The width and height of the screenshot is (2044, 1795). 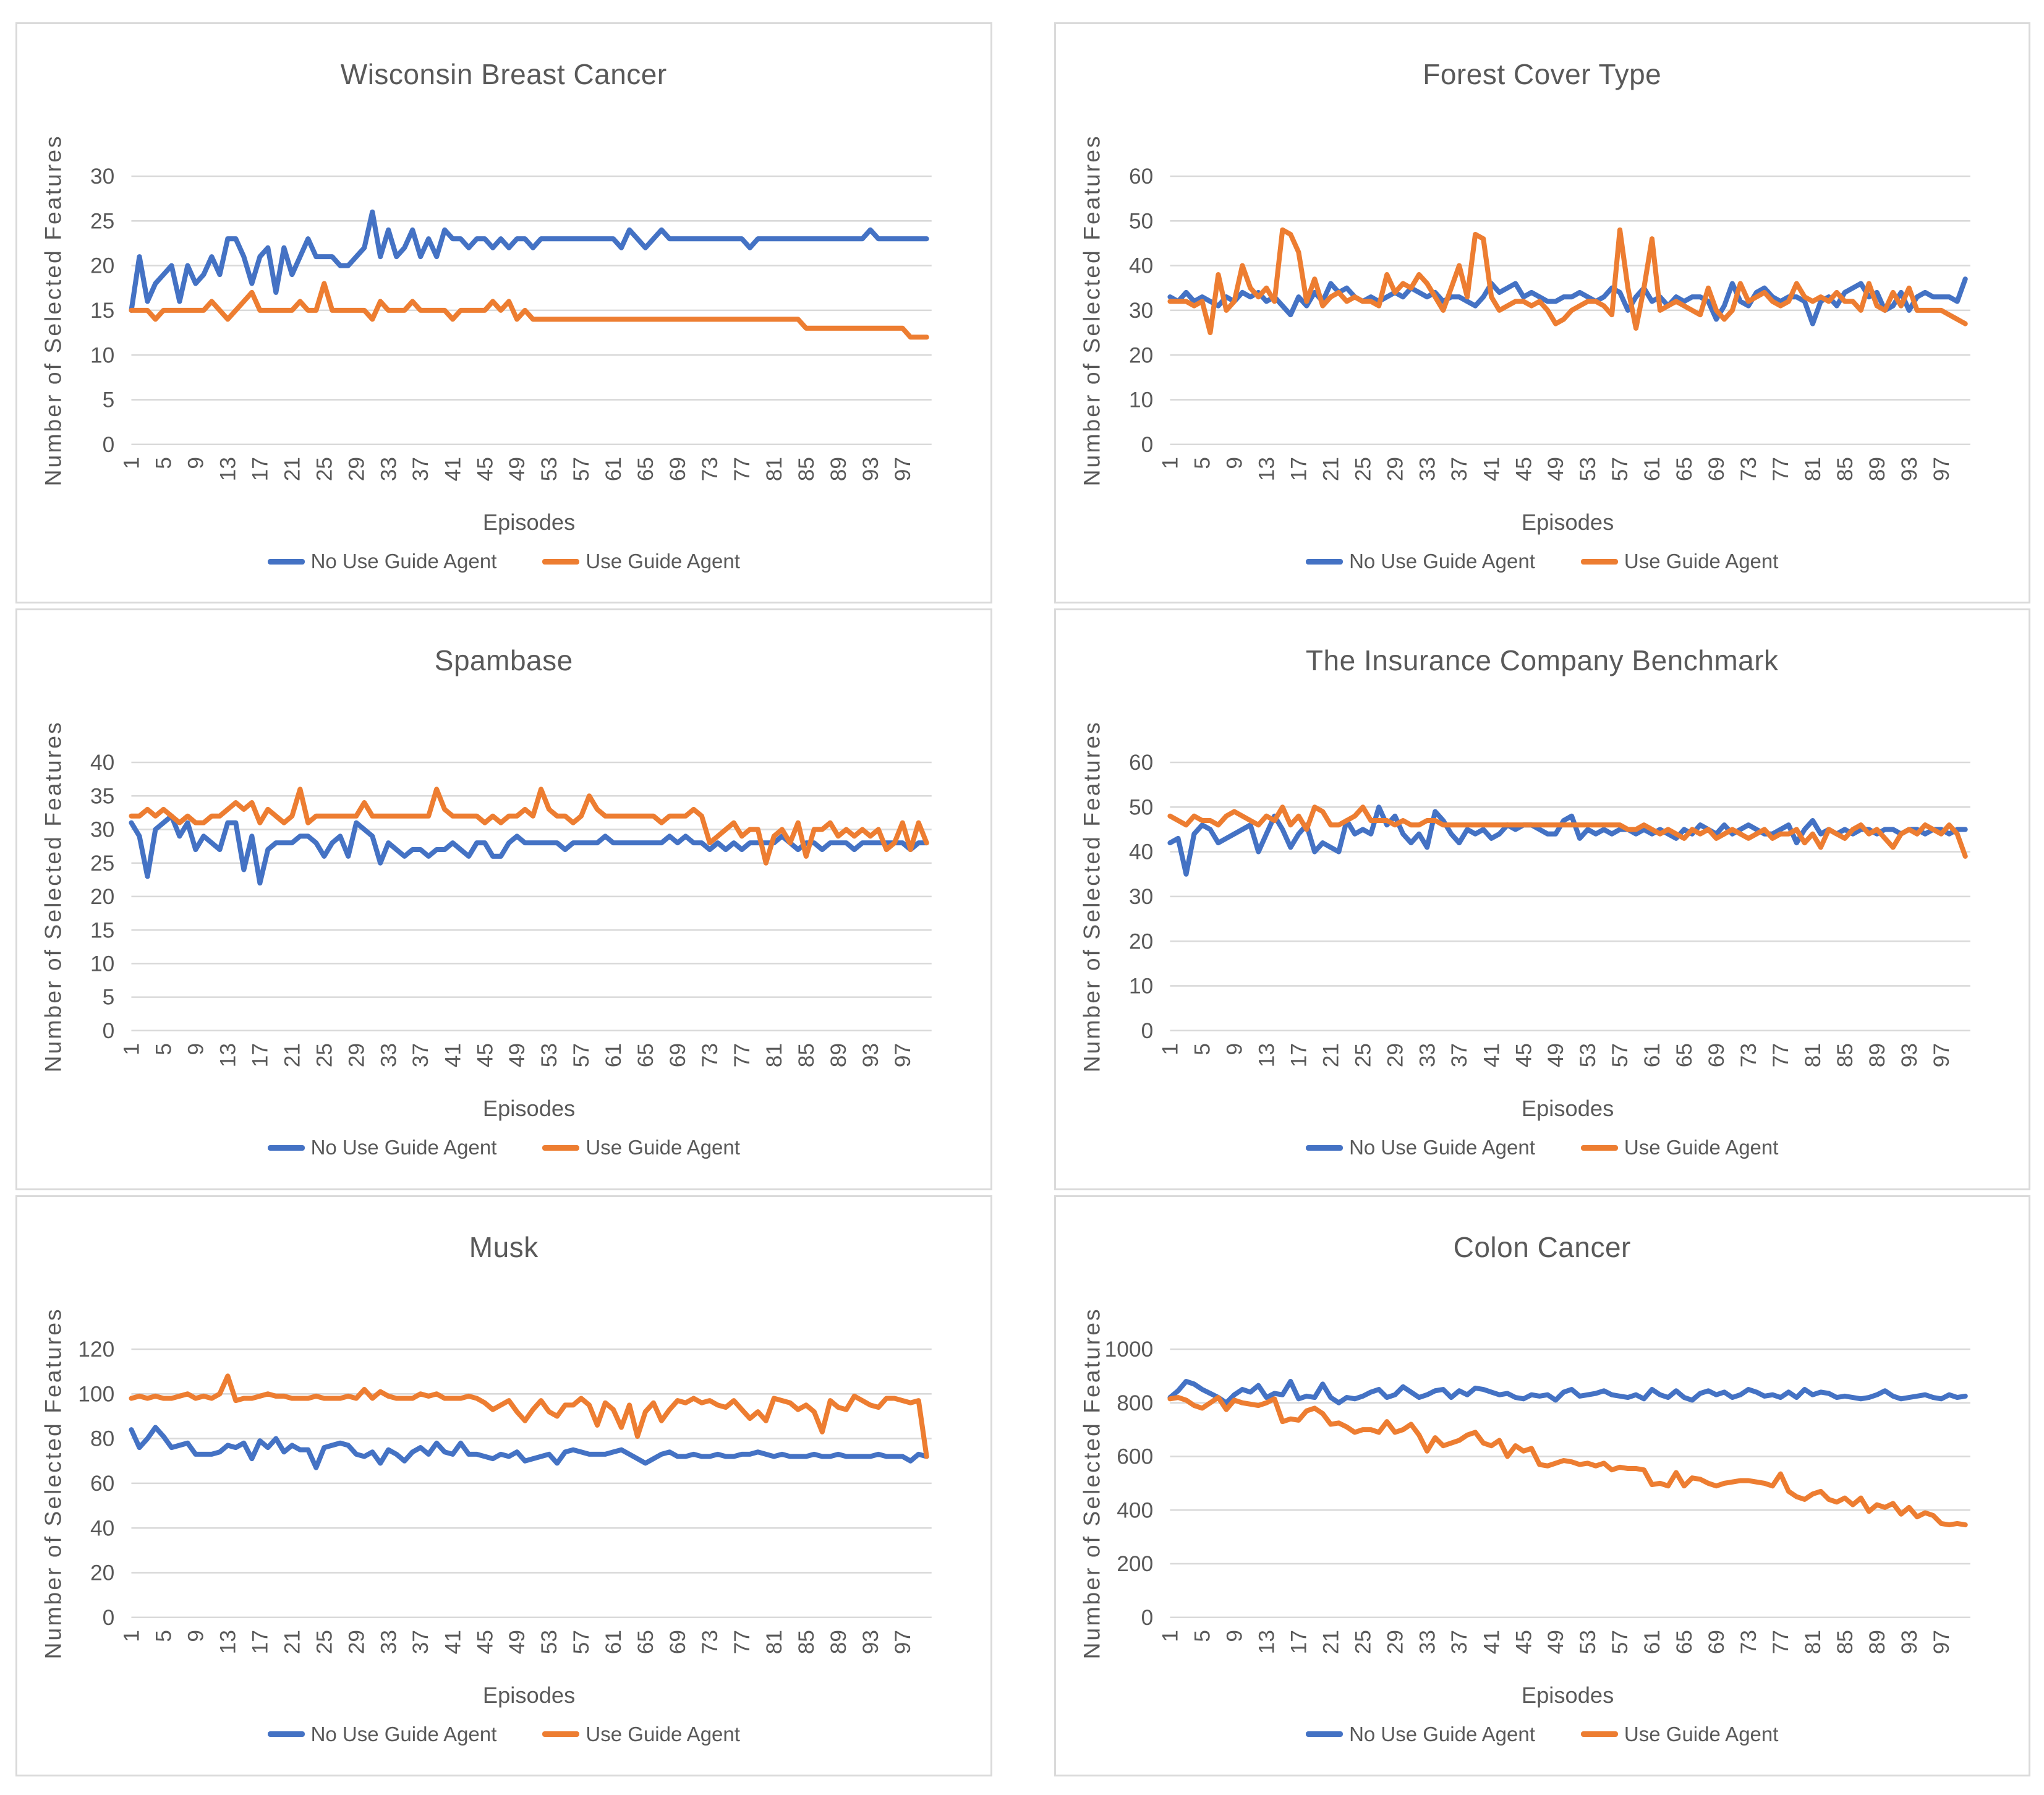 I want to click on x-tick-label: 1, so click(x=1170, y=463).